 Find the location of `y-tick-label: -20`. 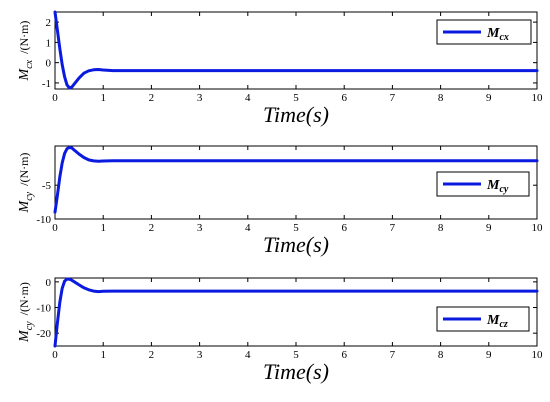

y-tick-label: -20 is located at coordinates (43, 334).